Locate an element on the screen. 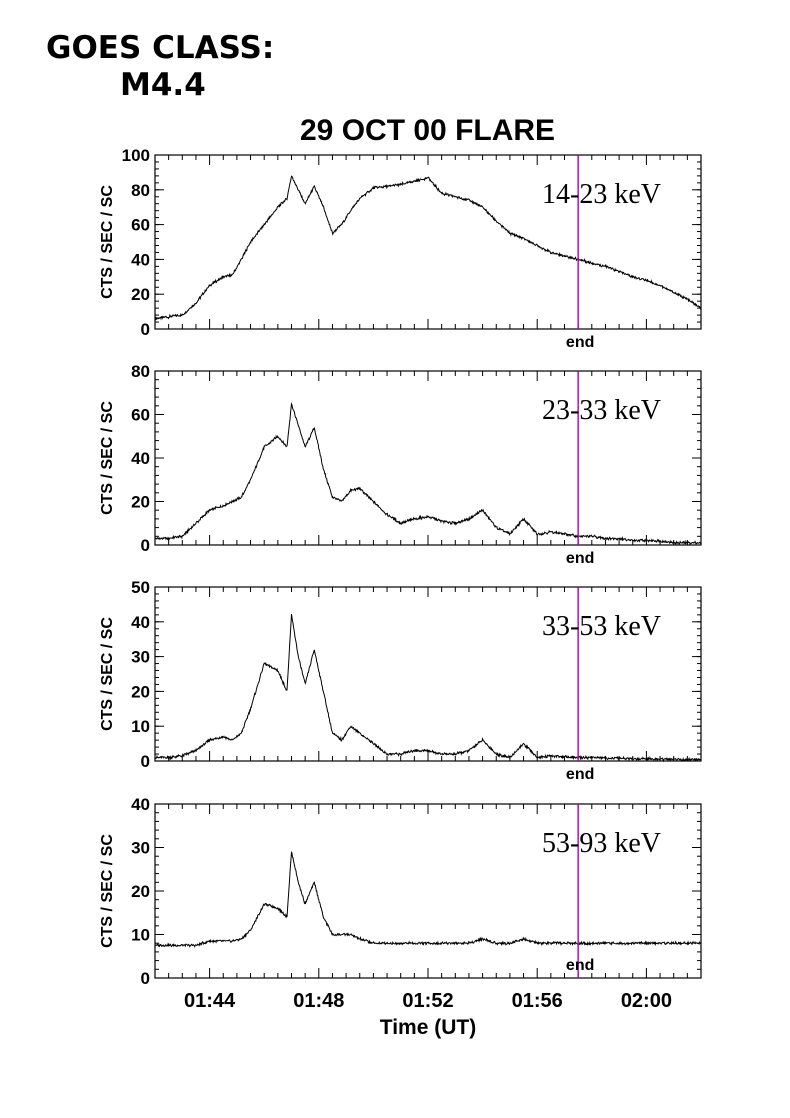 The height and width of the screenshot is (1118, 790). y-tick-label: 100 is located at coordinates (136, 155).